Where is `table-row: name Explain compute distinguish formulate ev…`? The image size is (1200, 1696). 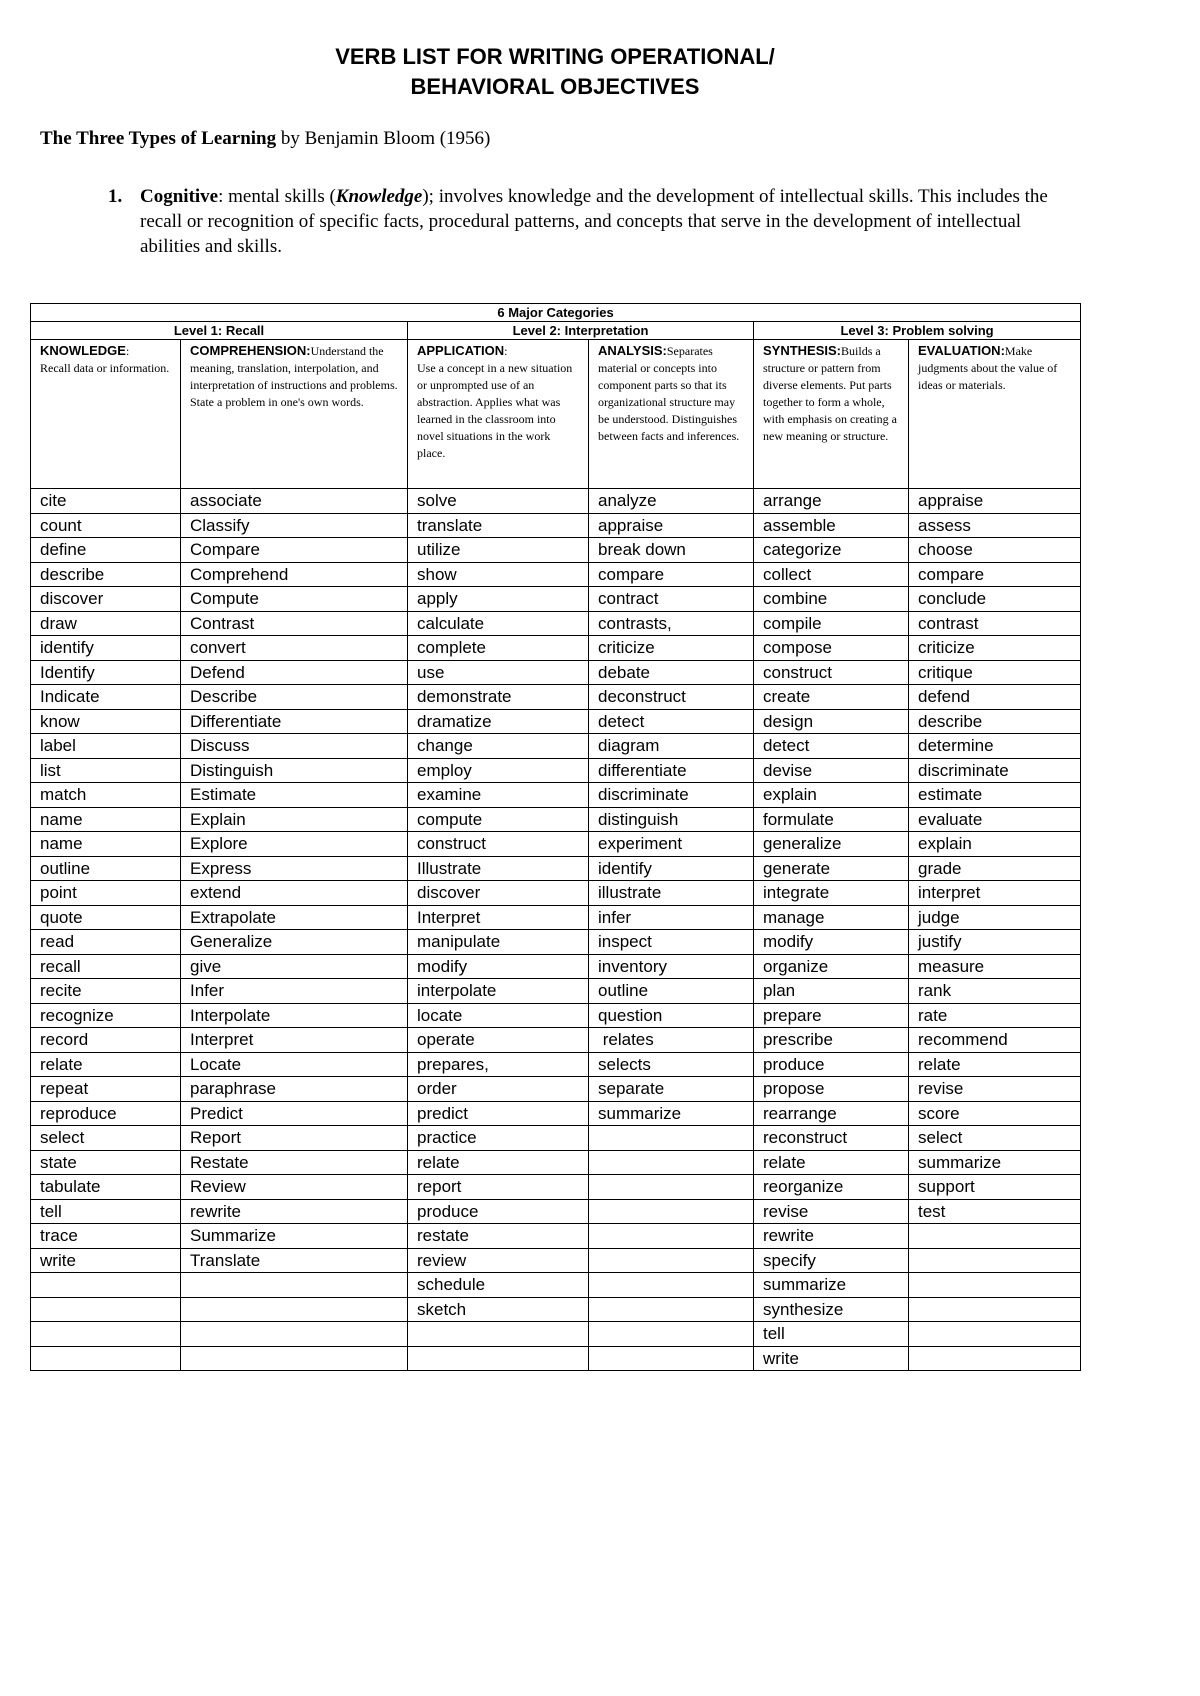 table-row: name Explain compute distinguish formulate ev… is located at coordinates (556, 819).